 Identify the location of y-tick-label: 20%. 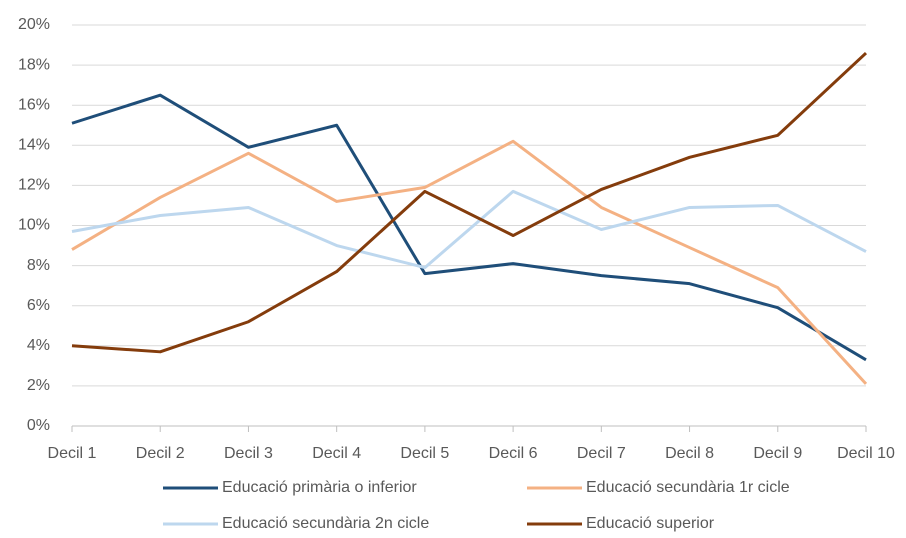
(34, 24).